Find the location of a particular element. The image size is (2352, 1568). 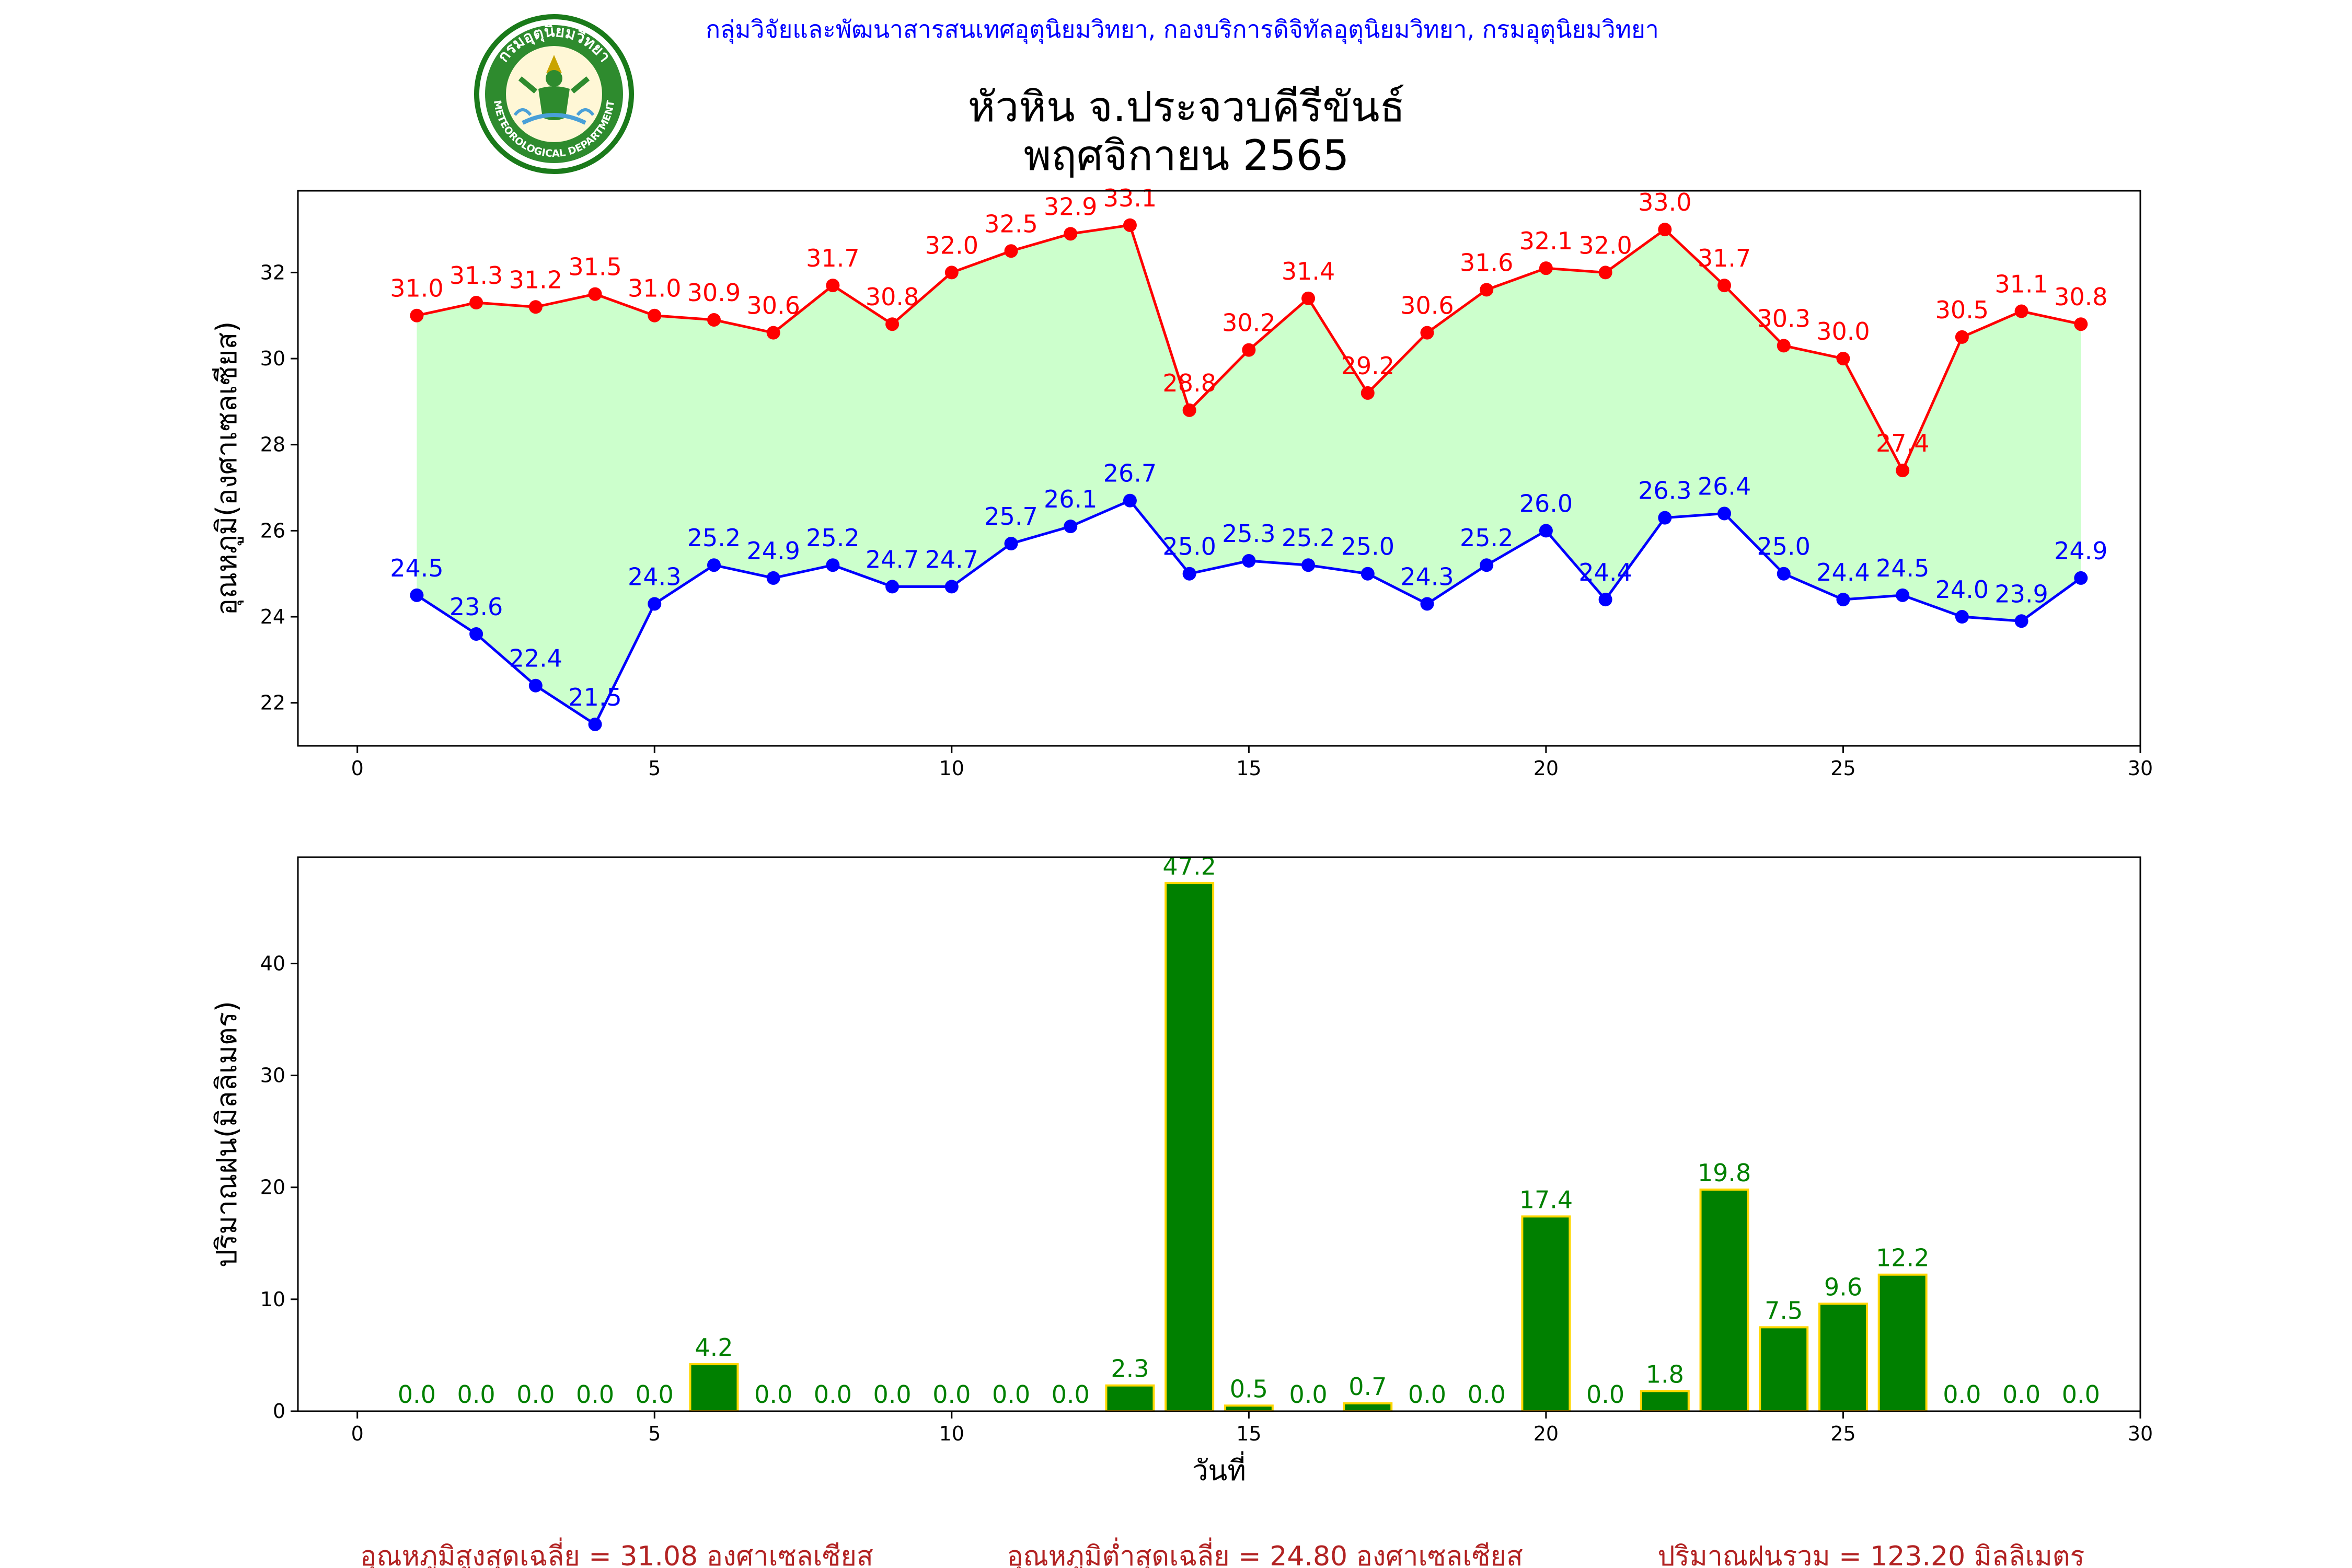

x-tick-label: 0 is located at coordinates (357, 1433).